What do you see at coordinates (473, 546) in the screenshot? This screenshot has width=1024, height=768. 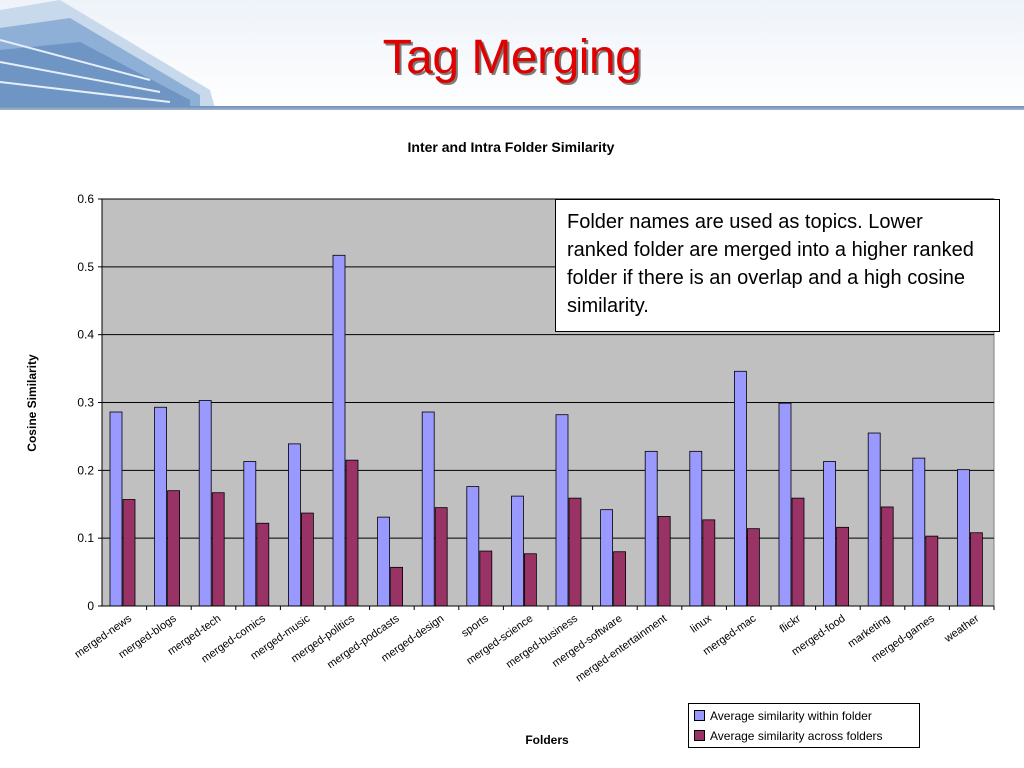 I see `bar-within-sports` at bounding box center [473, 546].